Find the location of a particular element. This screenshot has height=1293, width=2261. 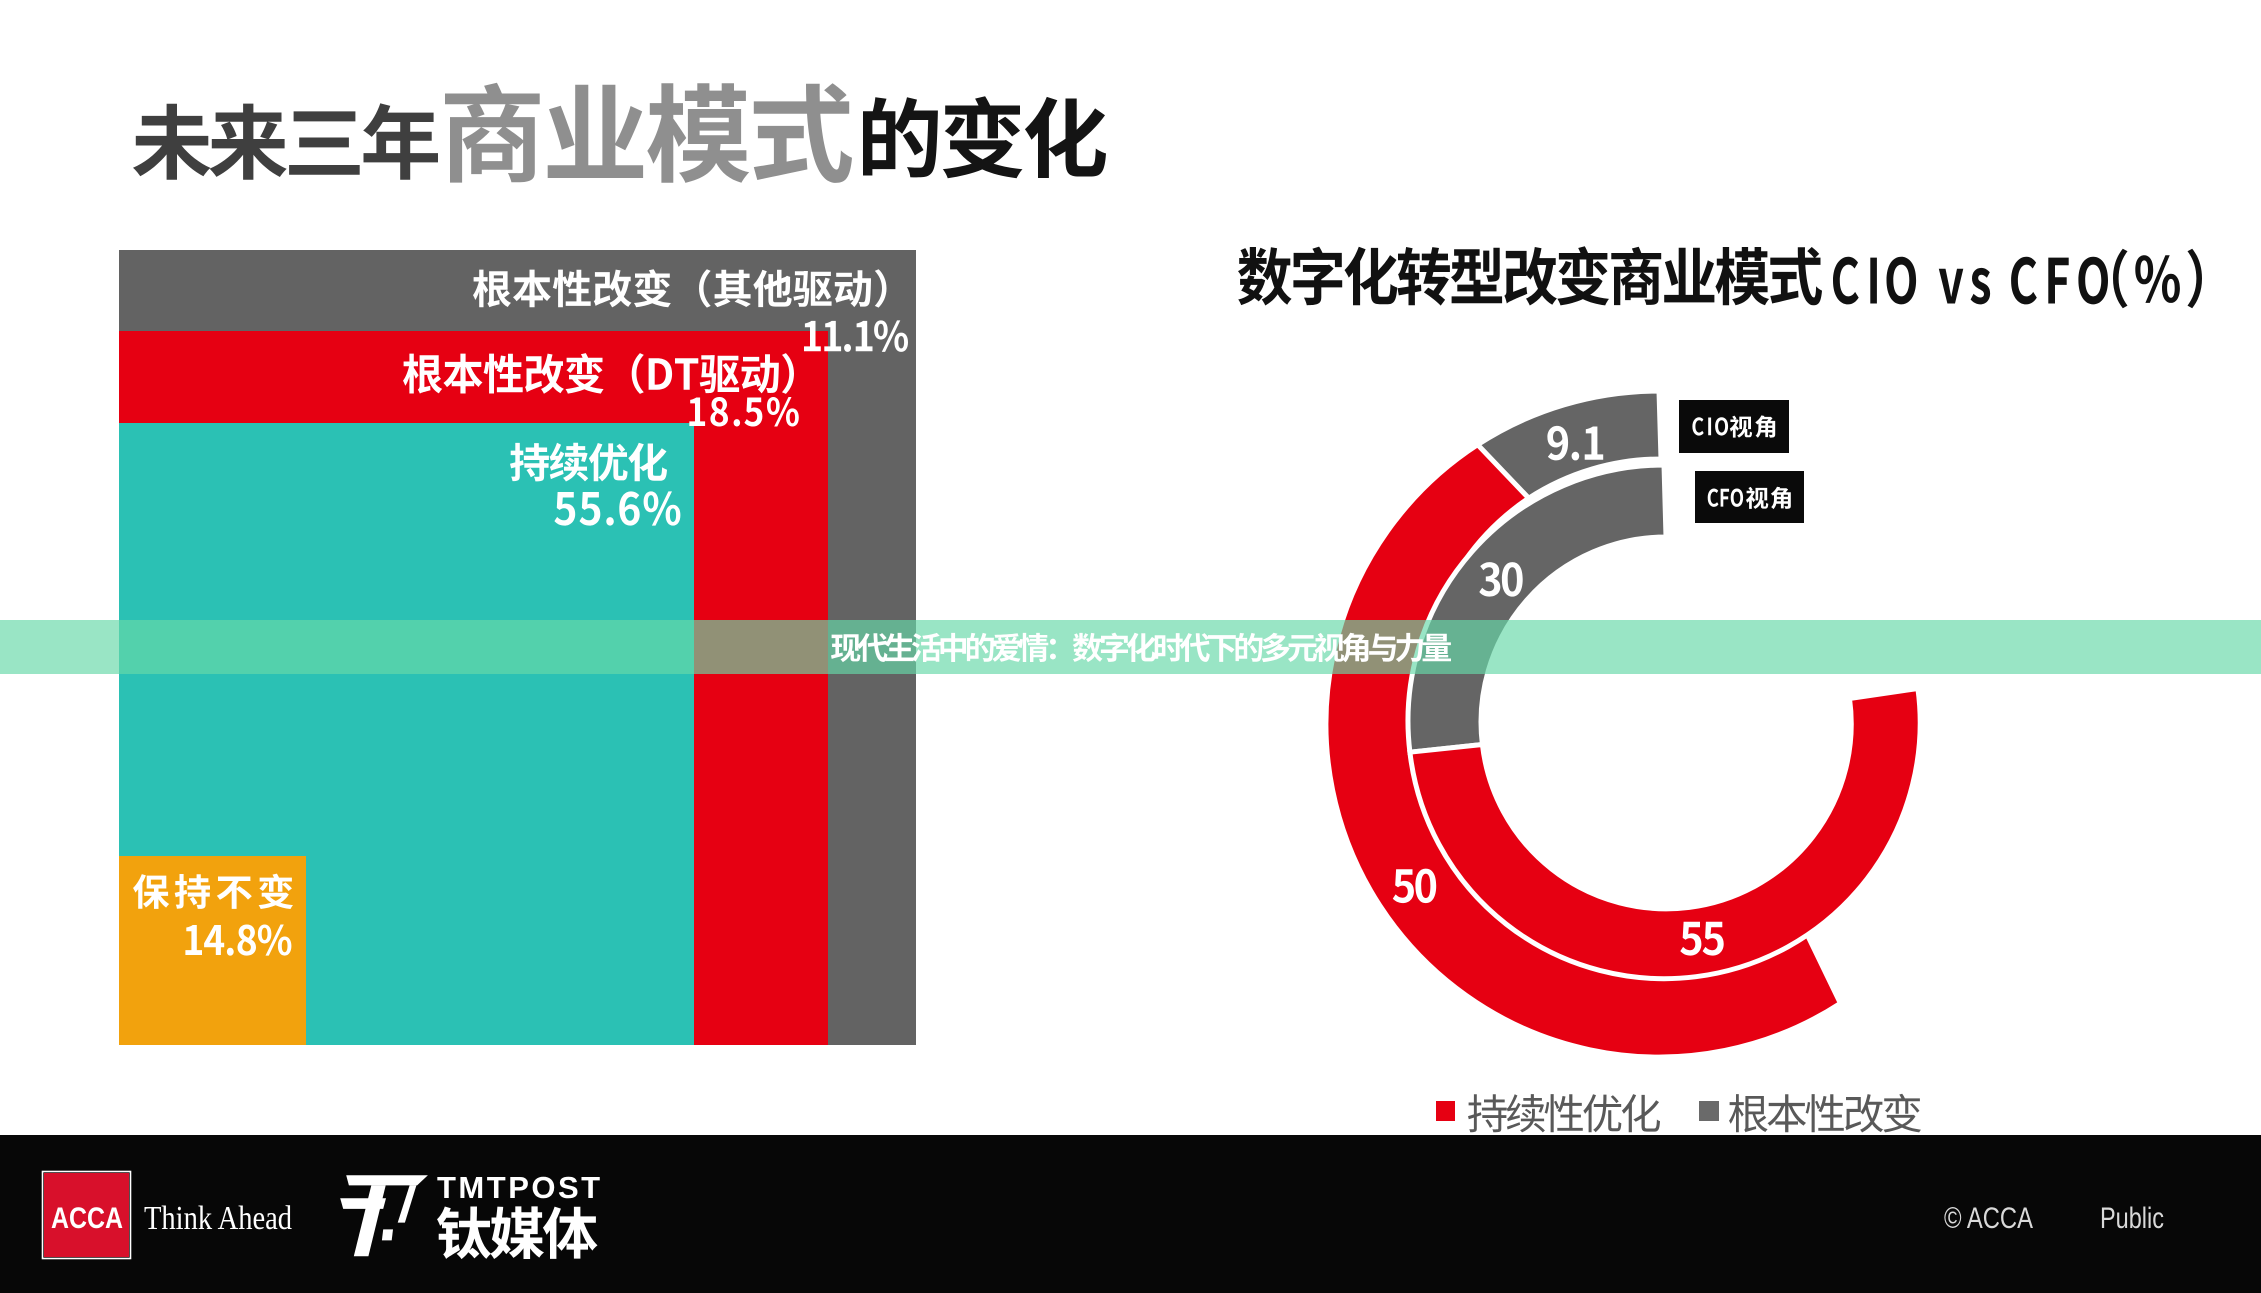

svg-text: TMTPOST is located at coordinates (520, 1187).